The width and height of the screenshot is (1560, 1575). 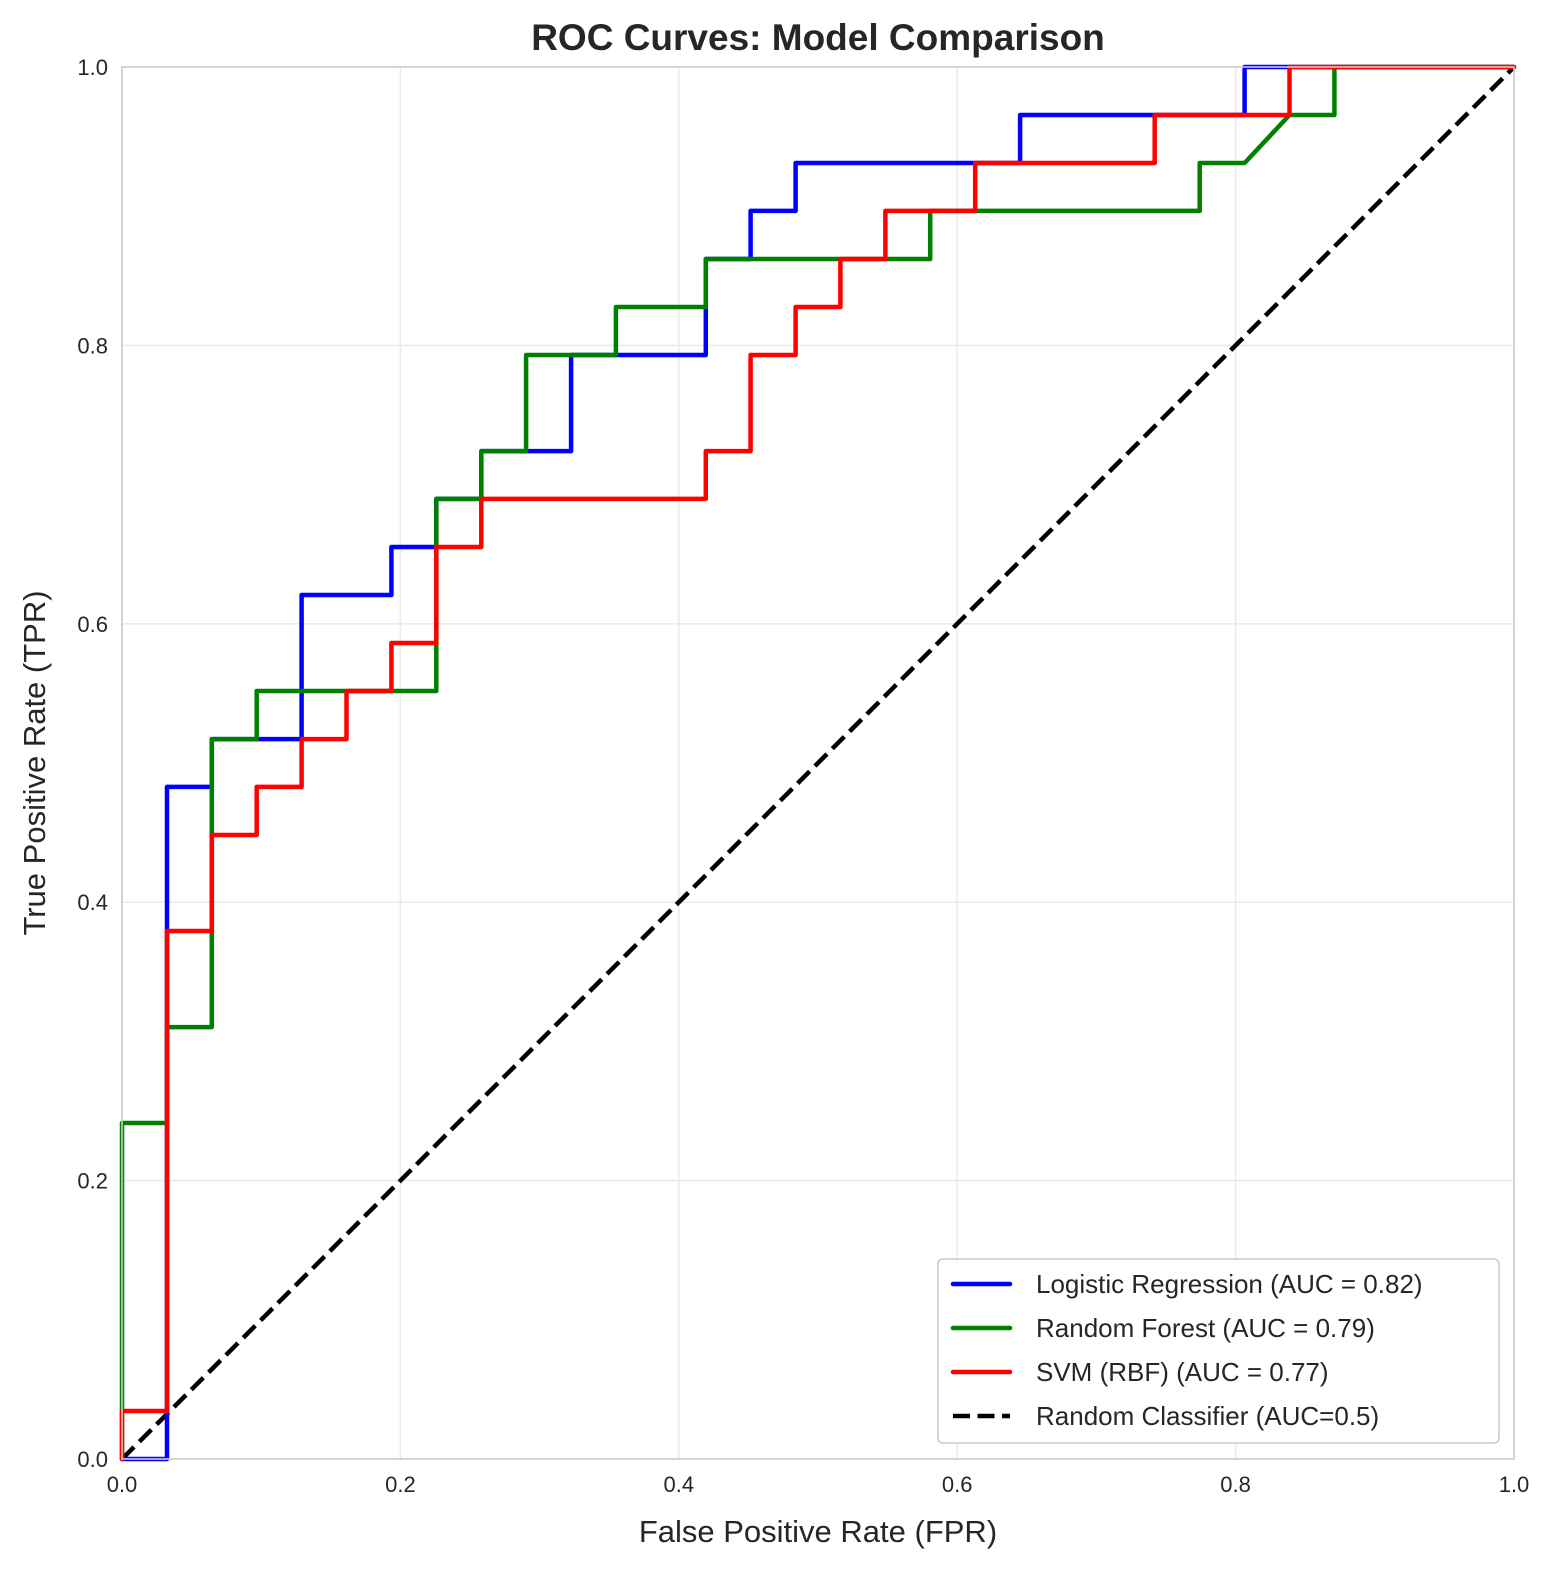 I want to click on legend-label: Random Forest (AUC = 0.79), so click(x=1205, y=1328).